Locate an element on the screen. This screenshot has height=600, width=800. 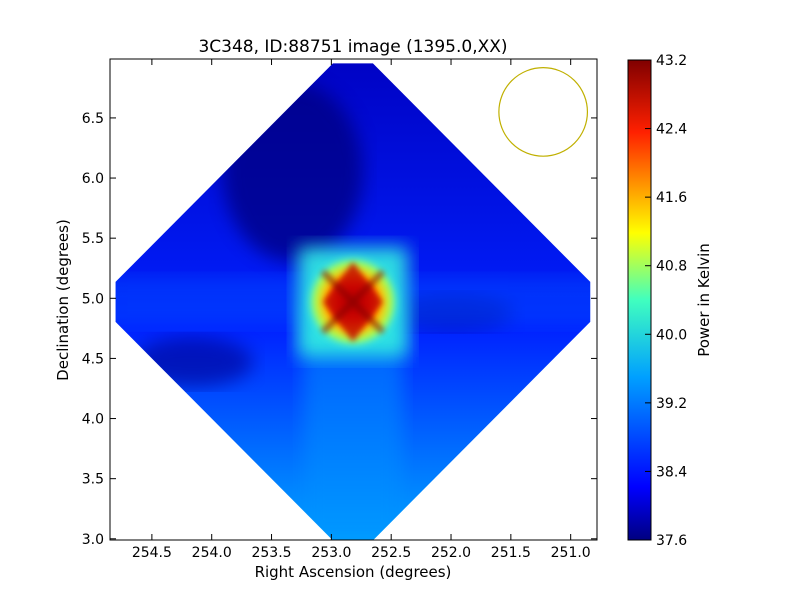
y-tick-label: 4.5 is located at coordinates (93, 359).